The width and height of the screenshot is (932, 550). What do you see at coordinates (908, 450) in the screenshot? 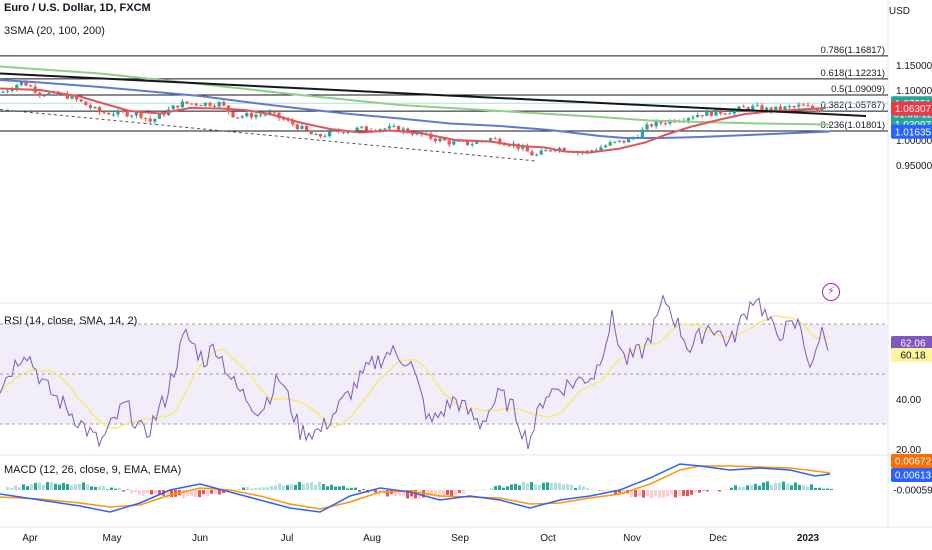
I see `rsi-tick-label: 20.00` at bounding box center [908, 450].